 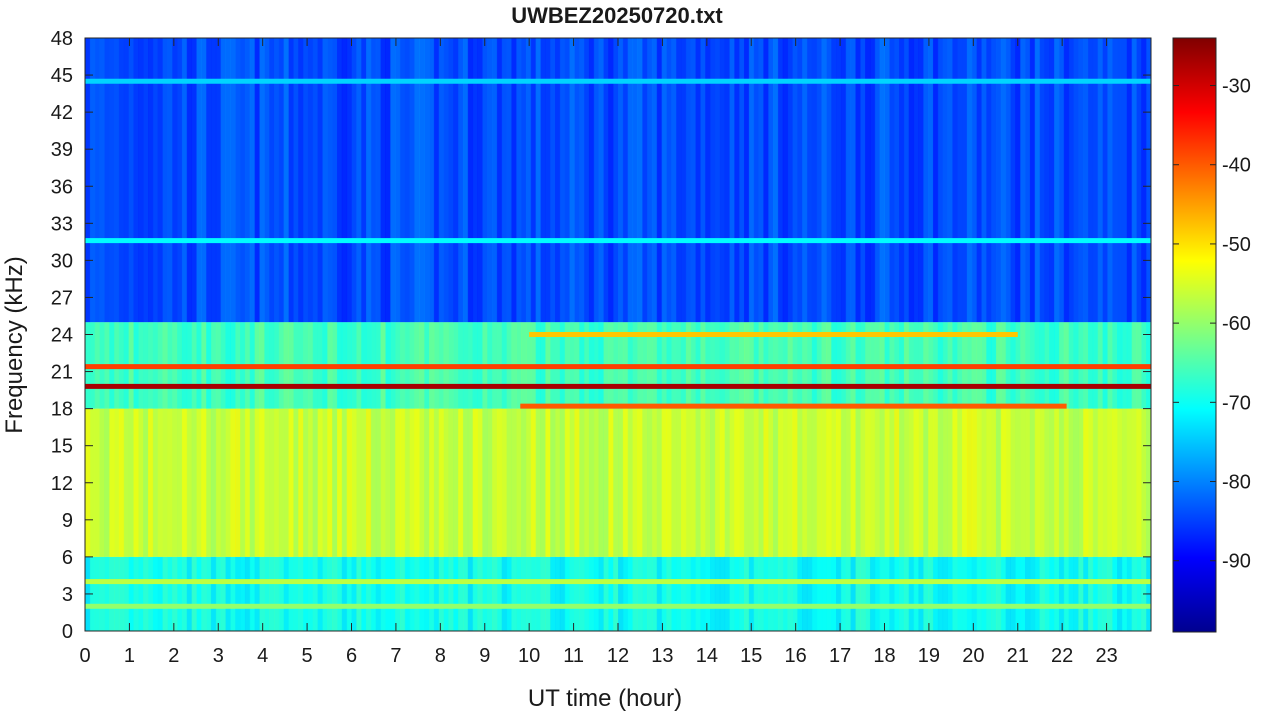 What do you see at coordinates (173, 656) in the screenshot?
I see `x-tick-label: 2` at bounding box center [173, 656].